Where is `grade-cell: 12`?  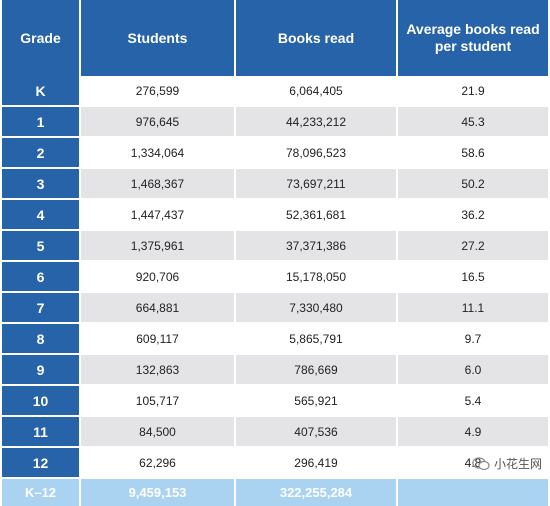 grade-cell: 12 is located at coordinates (40, 463).